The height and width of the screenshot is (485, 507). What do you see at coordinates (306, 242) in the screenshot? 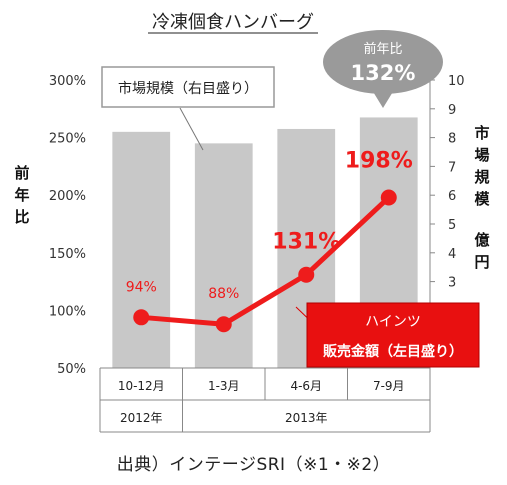
I see `heinz-data-label: 131%` at bounding box center [306, 242].